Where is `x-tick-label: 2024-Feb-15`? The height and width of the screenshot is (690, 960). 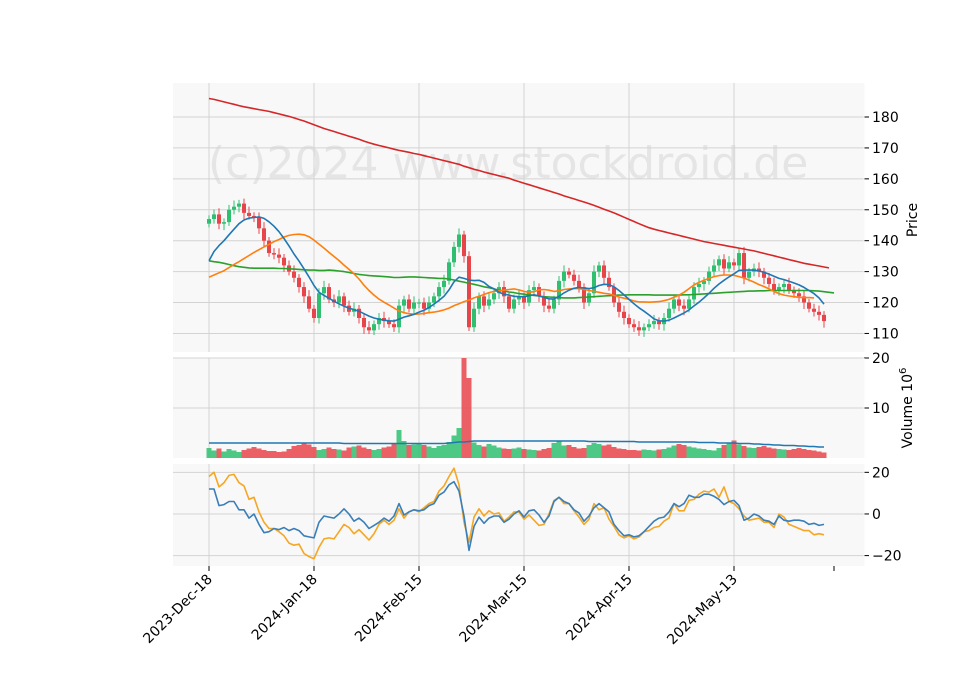 x-tick-label: 2024-Feb-15 is located at coordinates (389, 609).